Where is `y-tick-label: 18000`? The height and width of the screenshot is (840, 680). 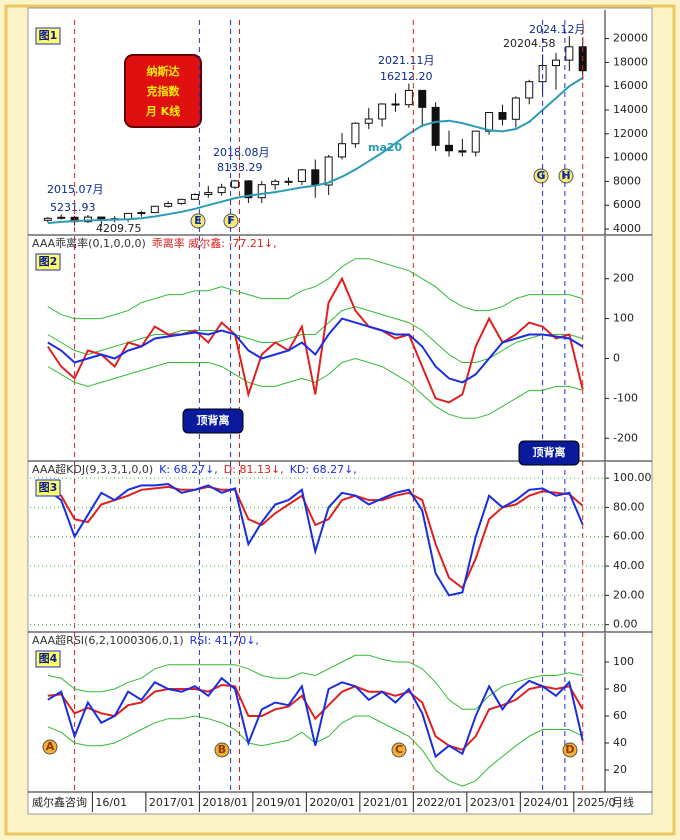 y-tick-label: 18000 is located at coordinates (630, 61).